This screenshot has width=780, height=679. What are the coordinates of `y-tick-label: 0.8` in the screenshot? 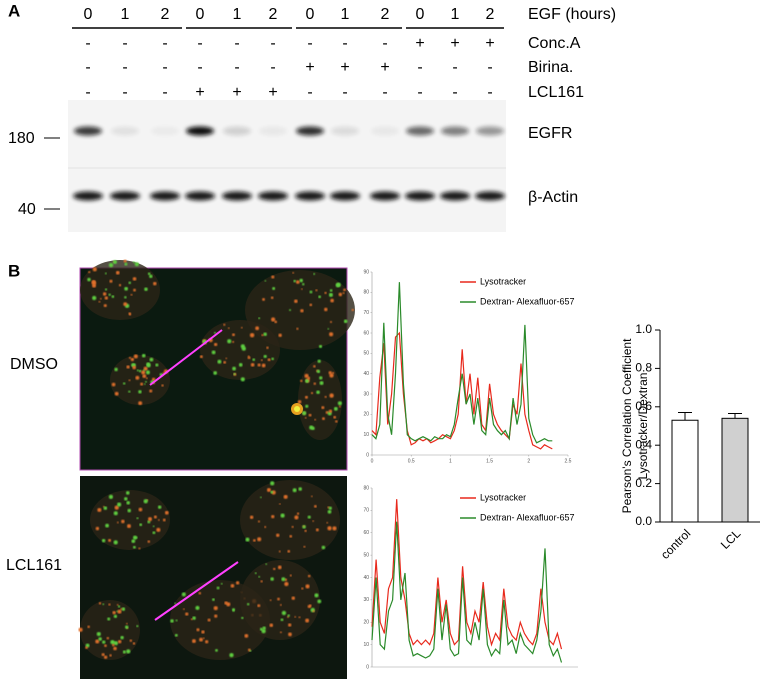 It's located at (643, 368).